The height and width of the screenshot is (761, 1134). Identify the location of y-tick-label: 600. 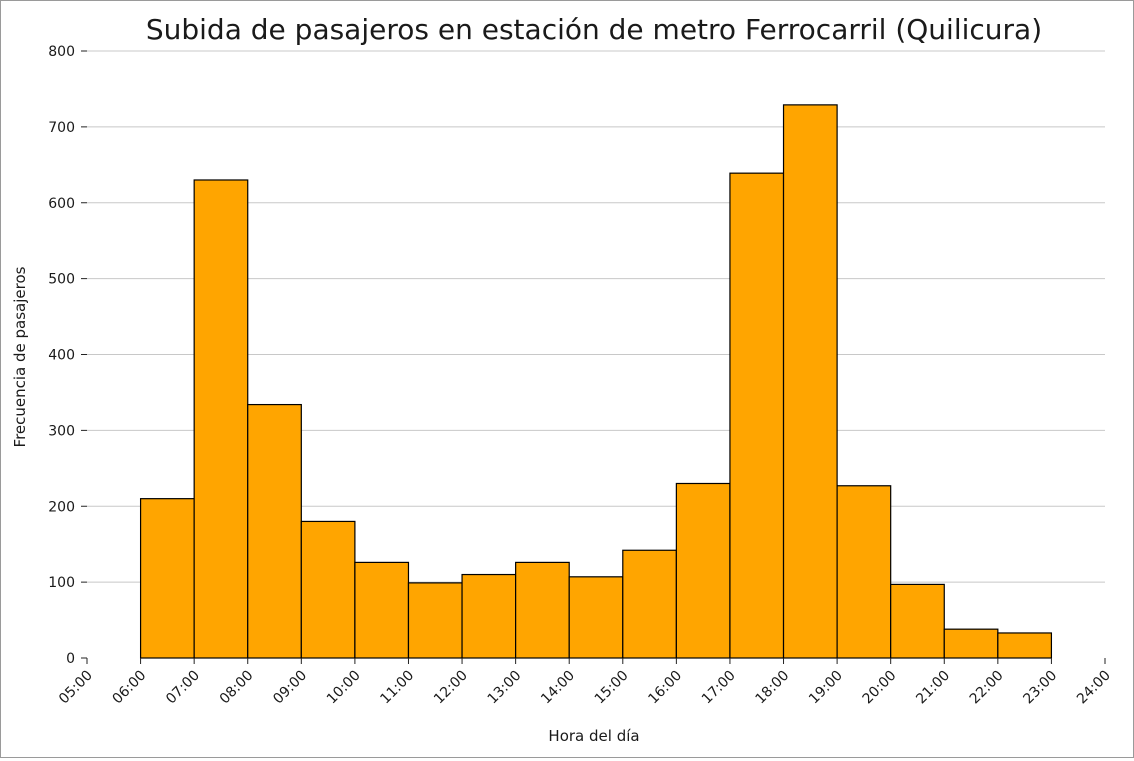
(61, 204).